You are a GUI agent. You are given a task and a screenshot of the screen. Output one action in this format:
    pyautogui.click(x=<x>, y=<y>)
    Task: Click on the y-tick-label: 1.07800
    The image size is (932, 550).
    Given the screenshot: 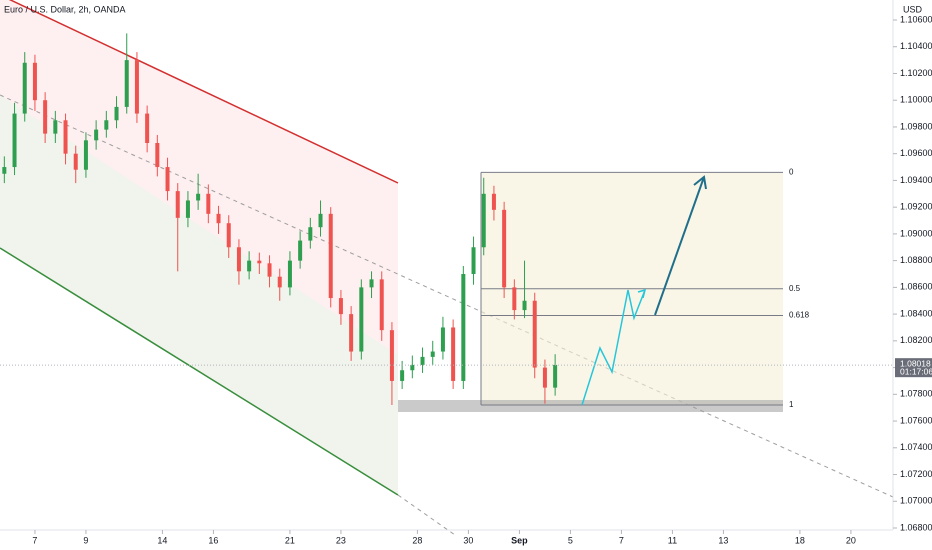 What is the action you would take?
    pyautogui.click(x=916, y=394)
    